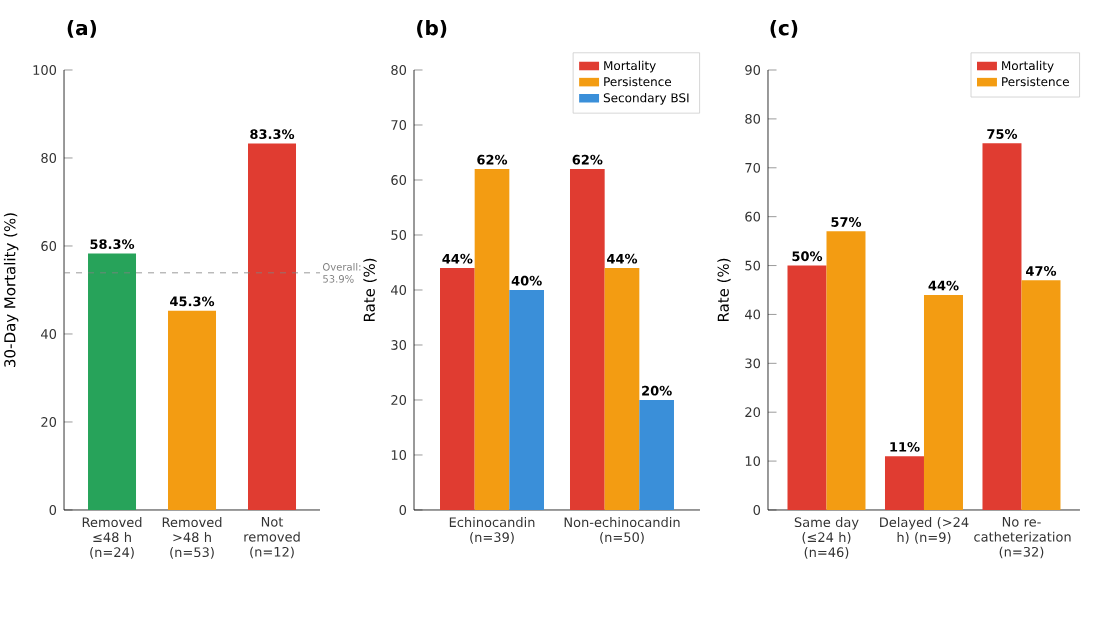  Describe the element at coordinates (784, 28) in the screenshot. I see `chart-title: (c)` at that location.